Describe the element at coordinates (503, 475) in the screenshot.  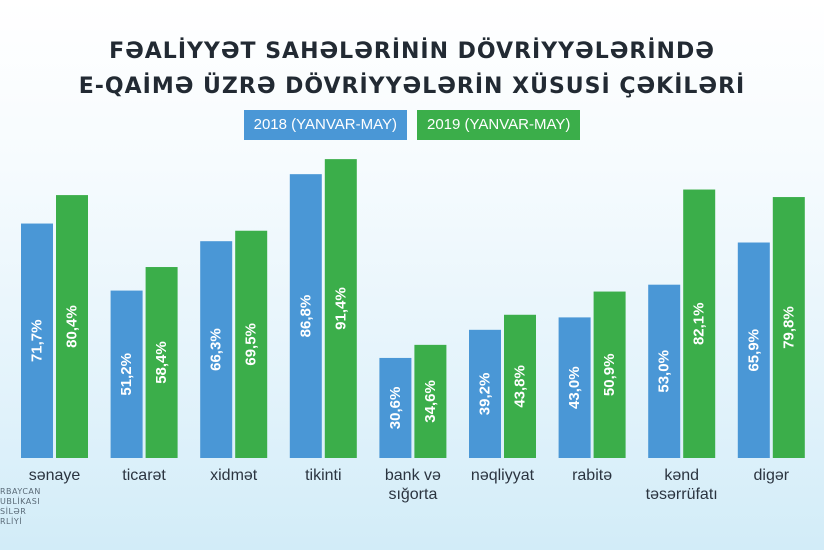
I see `category-label-5: nəqliyyat` at that location.